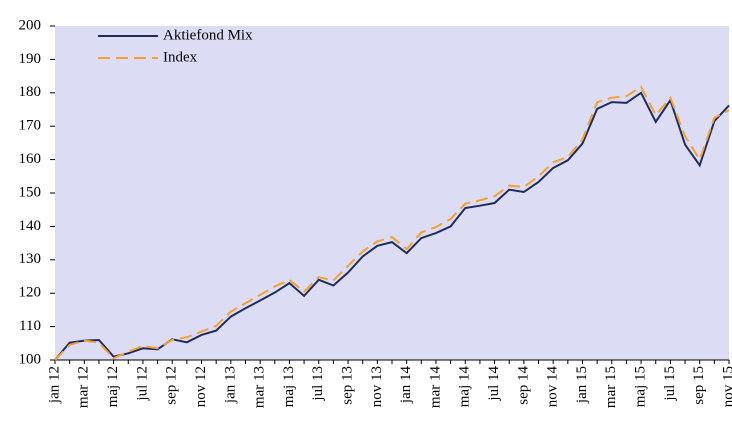 The image size is (732, 424). Describe the element at coordinates (435, 387) in the screenshot. I see `x-tick-label: mar 14` at that location.